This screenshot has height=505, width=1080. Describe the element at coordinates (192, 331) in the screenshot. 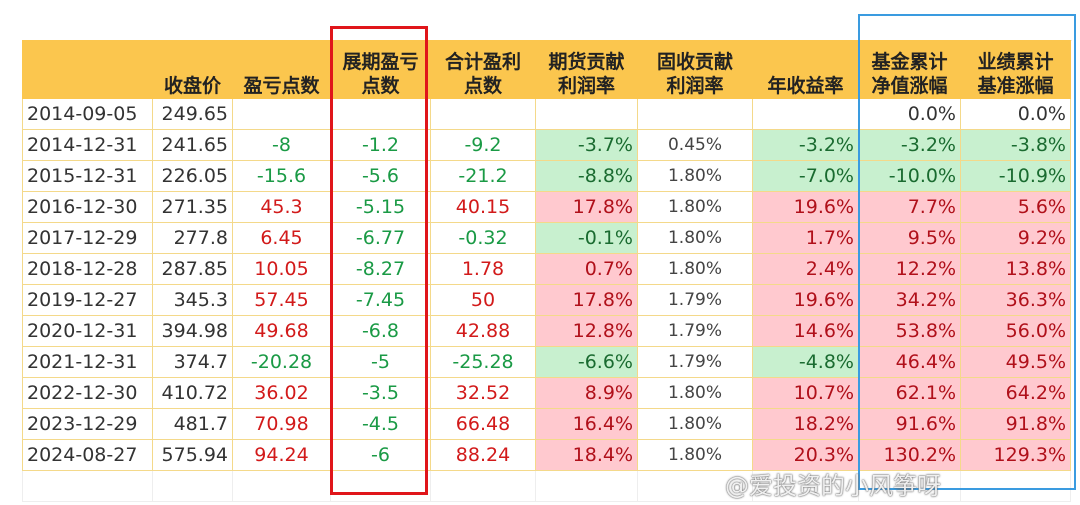

I see `table-cell: 394.98` at that location.